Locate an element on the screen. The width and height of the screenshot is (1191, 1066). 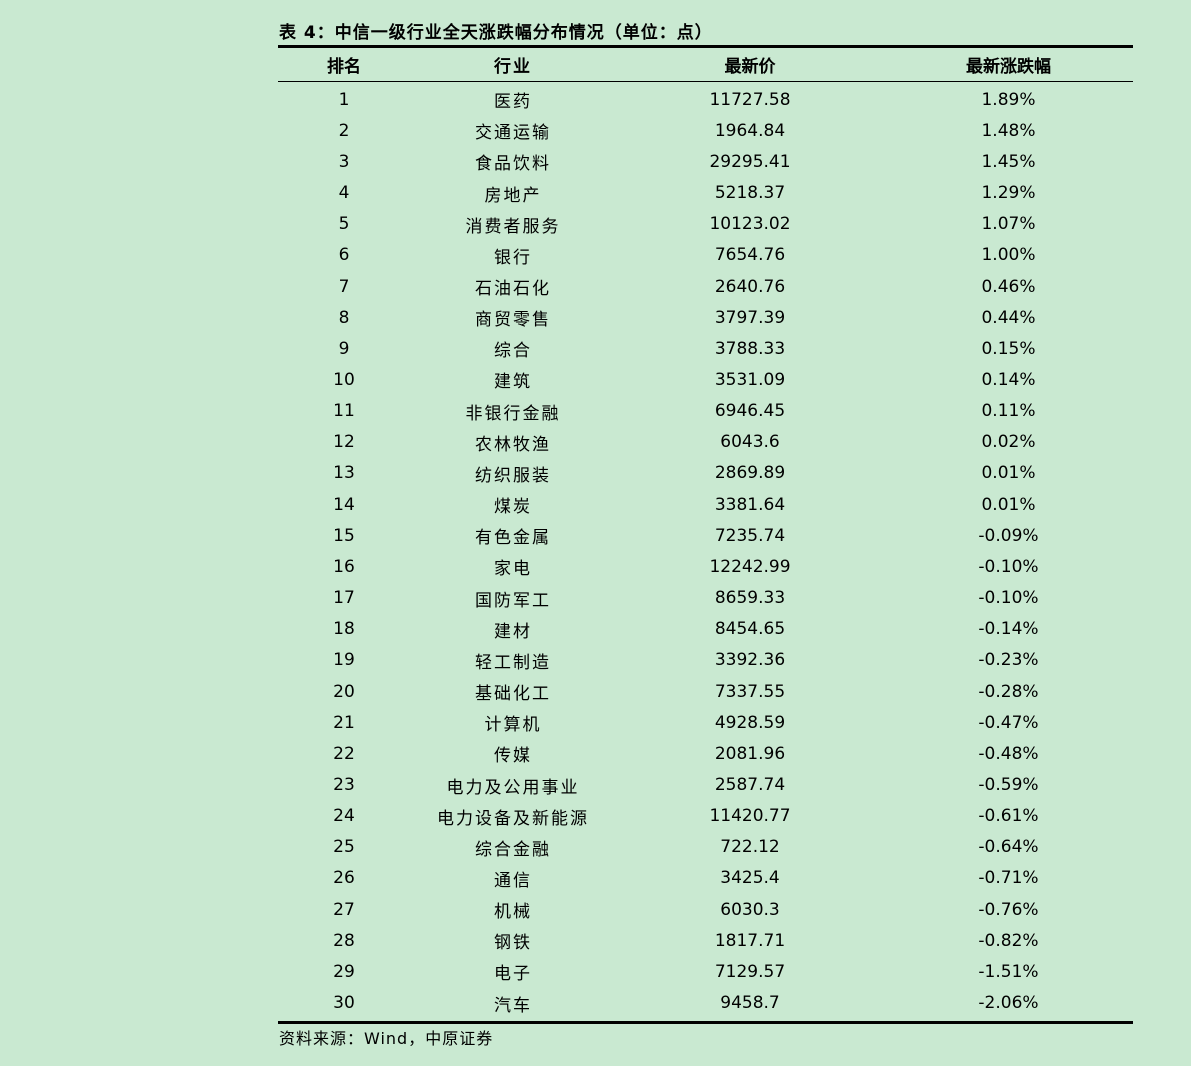
table-row: 5 消费者服务 10123.02 1.07% is located at coordinates (705, 224).